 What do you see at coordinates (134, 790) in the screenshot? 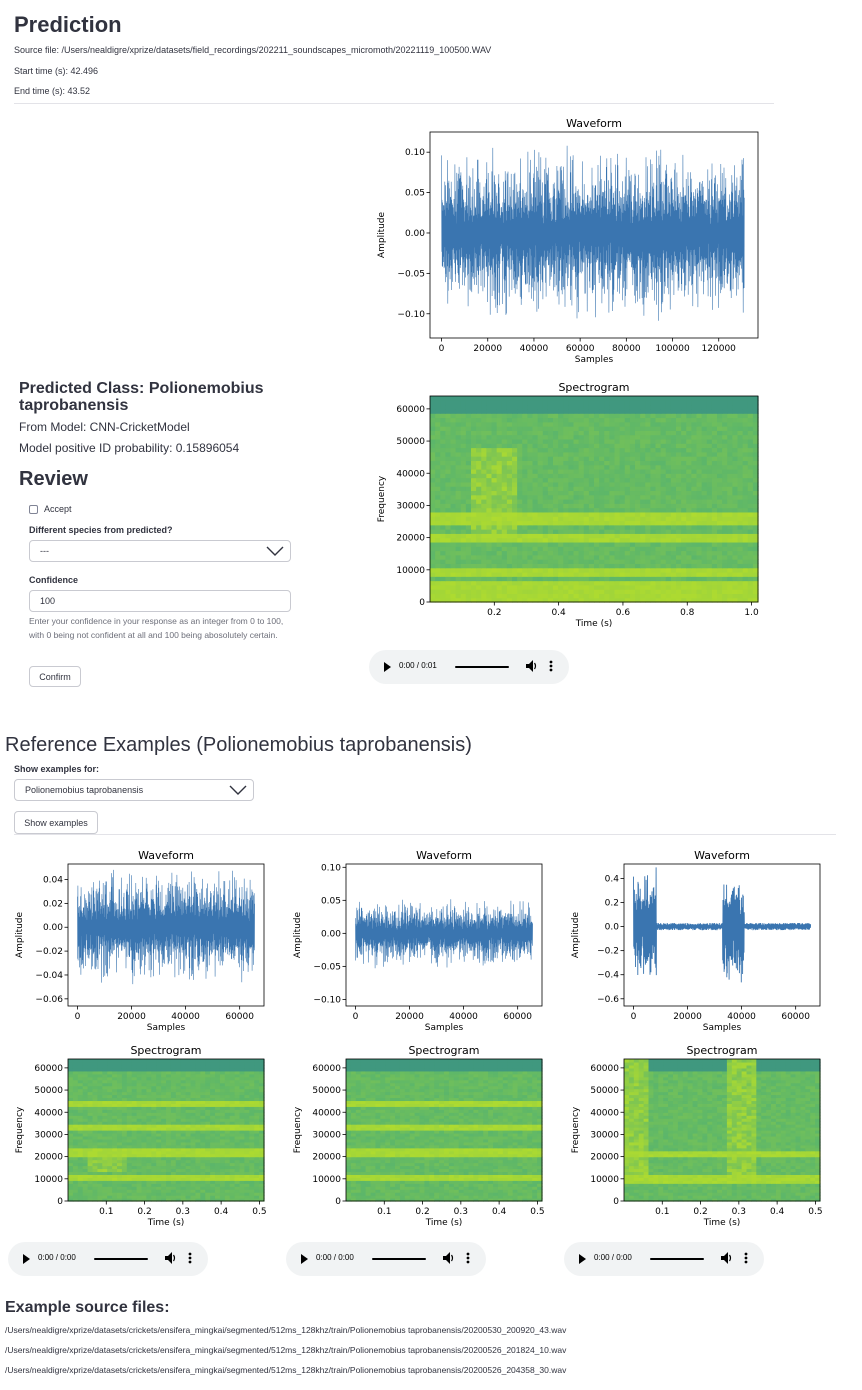
I see `show-for-select: Polionemobius taprobanensis` at bounding box center [134, 790].